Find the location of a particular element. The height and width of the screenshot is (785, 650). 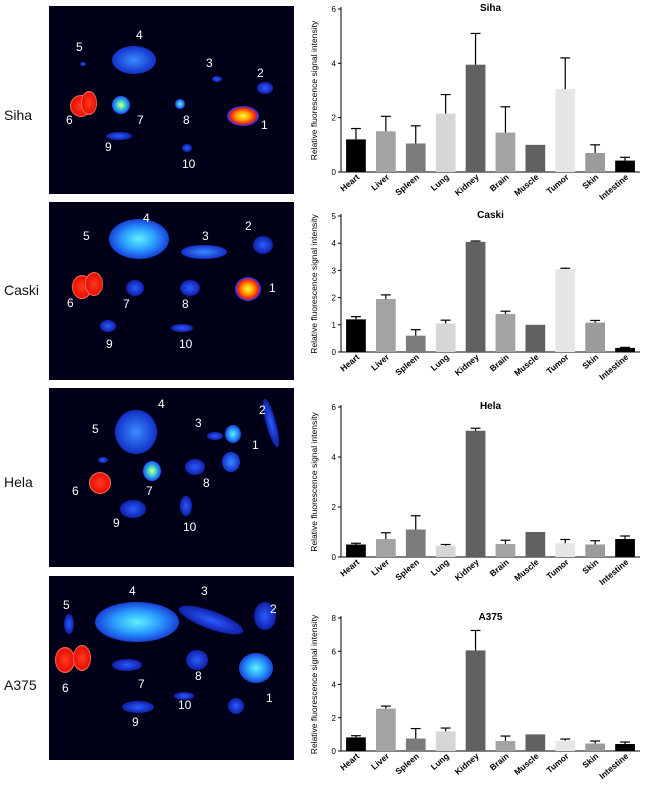

row-label-siha: Siha is located at coordinates (18, 115).